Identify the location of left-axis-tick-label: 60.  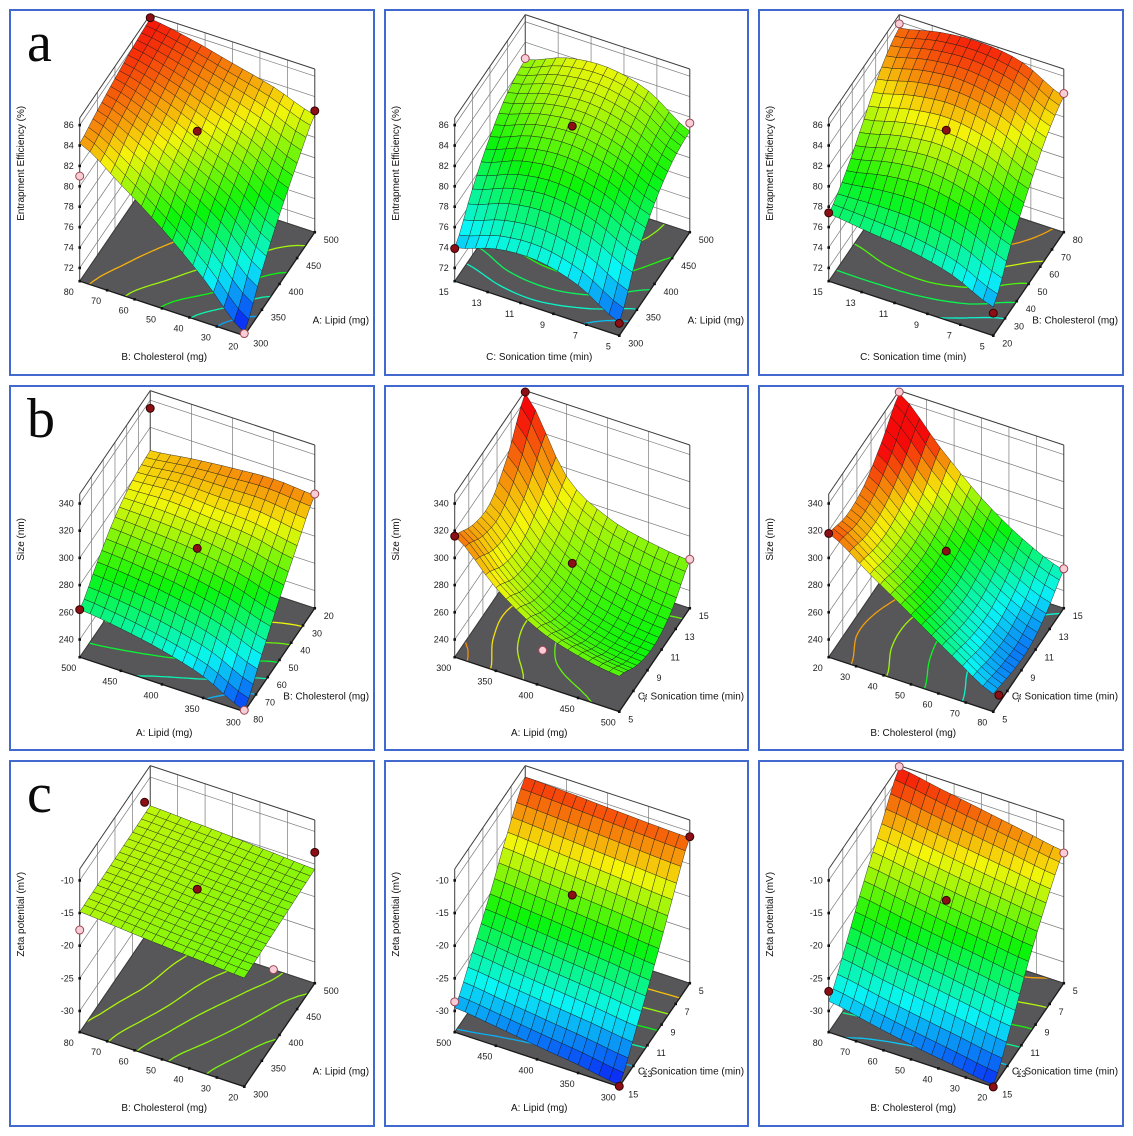
(928, 704).